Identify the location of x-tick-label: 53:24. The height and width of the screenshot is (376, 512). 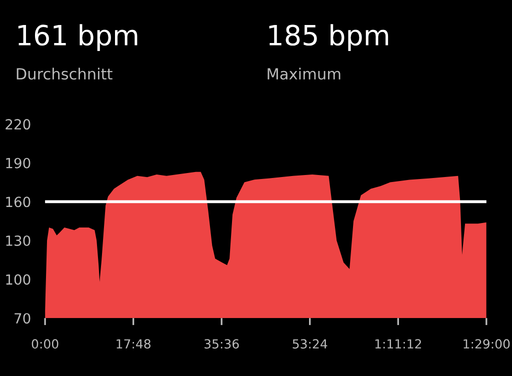
(310, 344).